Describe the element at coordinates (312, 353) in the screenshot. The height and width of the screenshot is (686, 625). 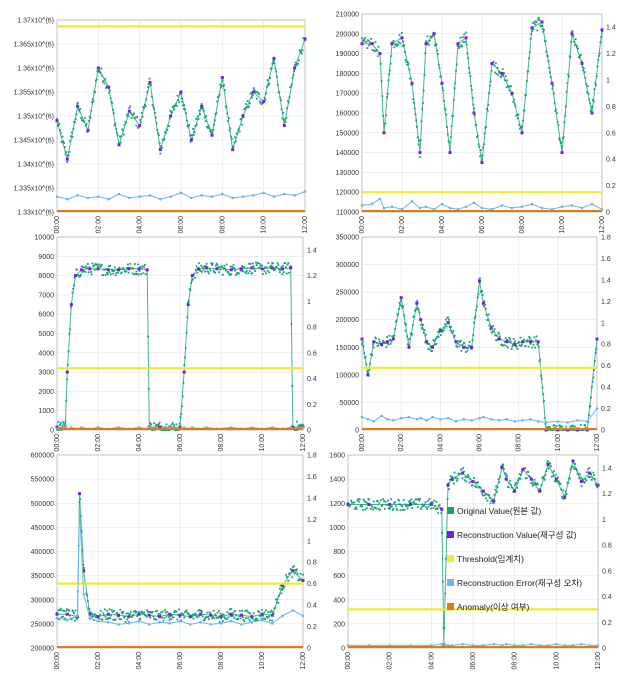
I see `y2-tick-label: 0.6` at that location.